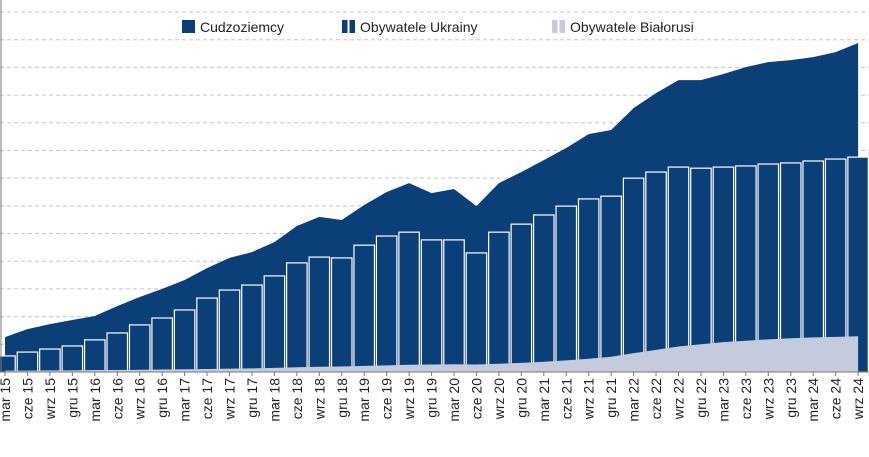  Describe the element at coordinates (387, 398) in the screenshot. I see `x-tick-label: cze 19` at that location.